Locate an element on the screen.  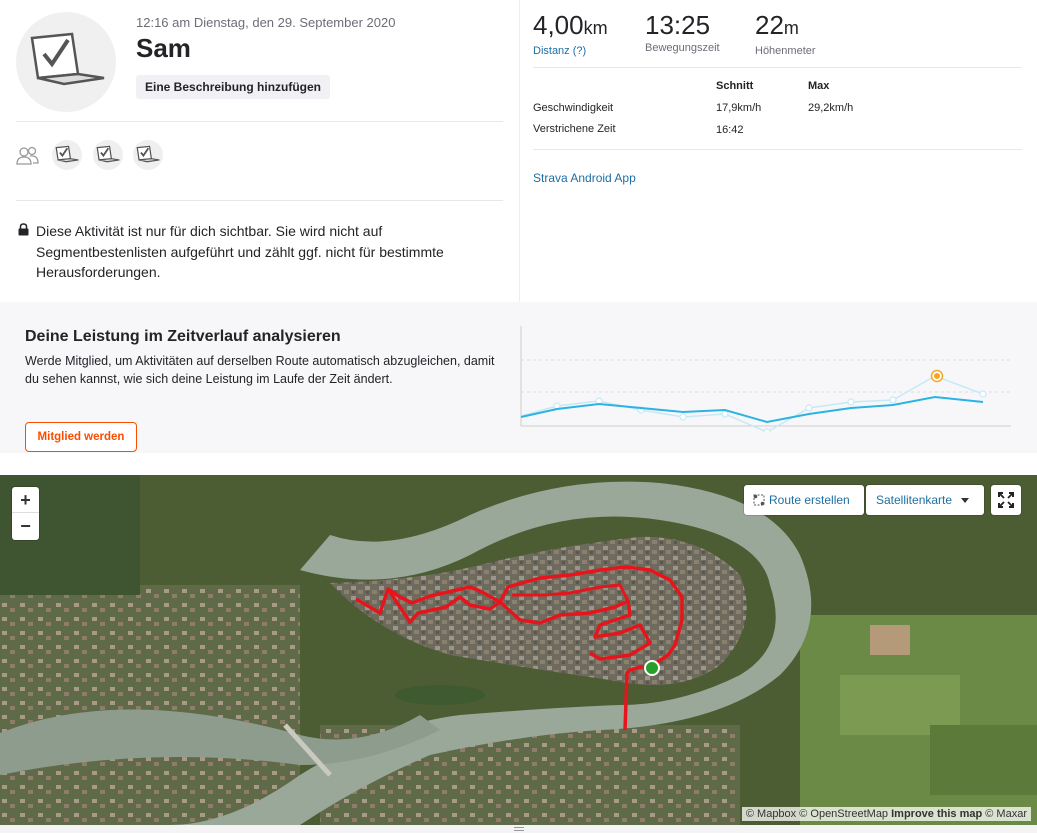
elevation-unit: m is located at coordinates (791, 28).